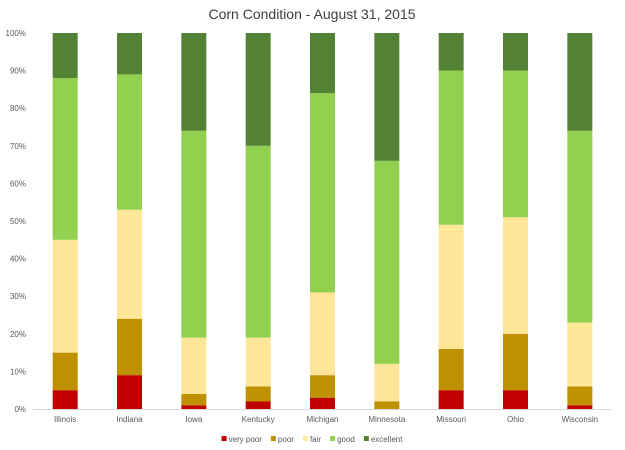 The image size is (625, 450). I want to click on legend: very poor poor fair good excellent, so click(312, 439).